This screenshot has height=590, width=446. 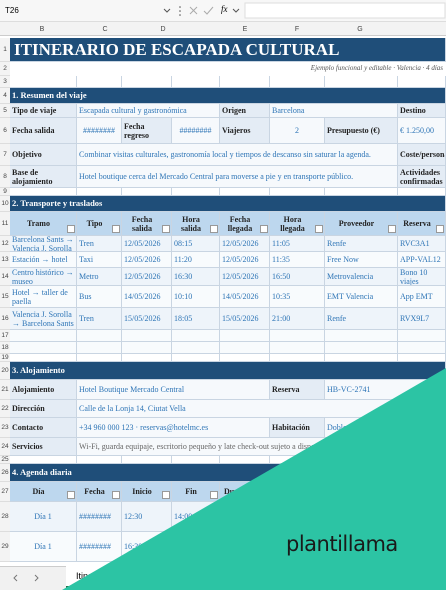 I want to click on sheet-title: ITINERARIO DE ESCAPADA CULTURAL, so click(x=228, y=50).